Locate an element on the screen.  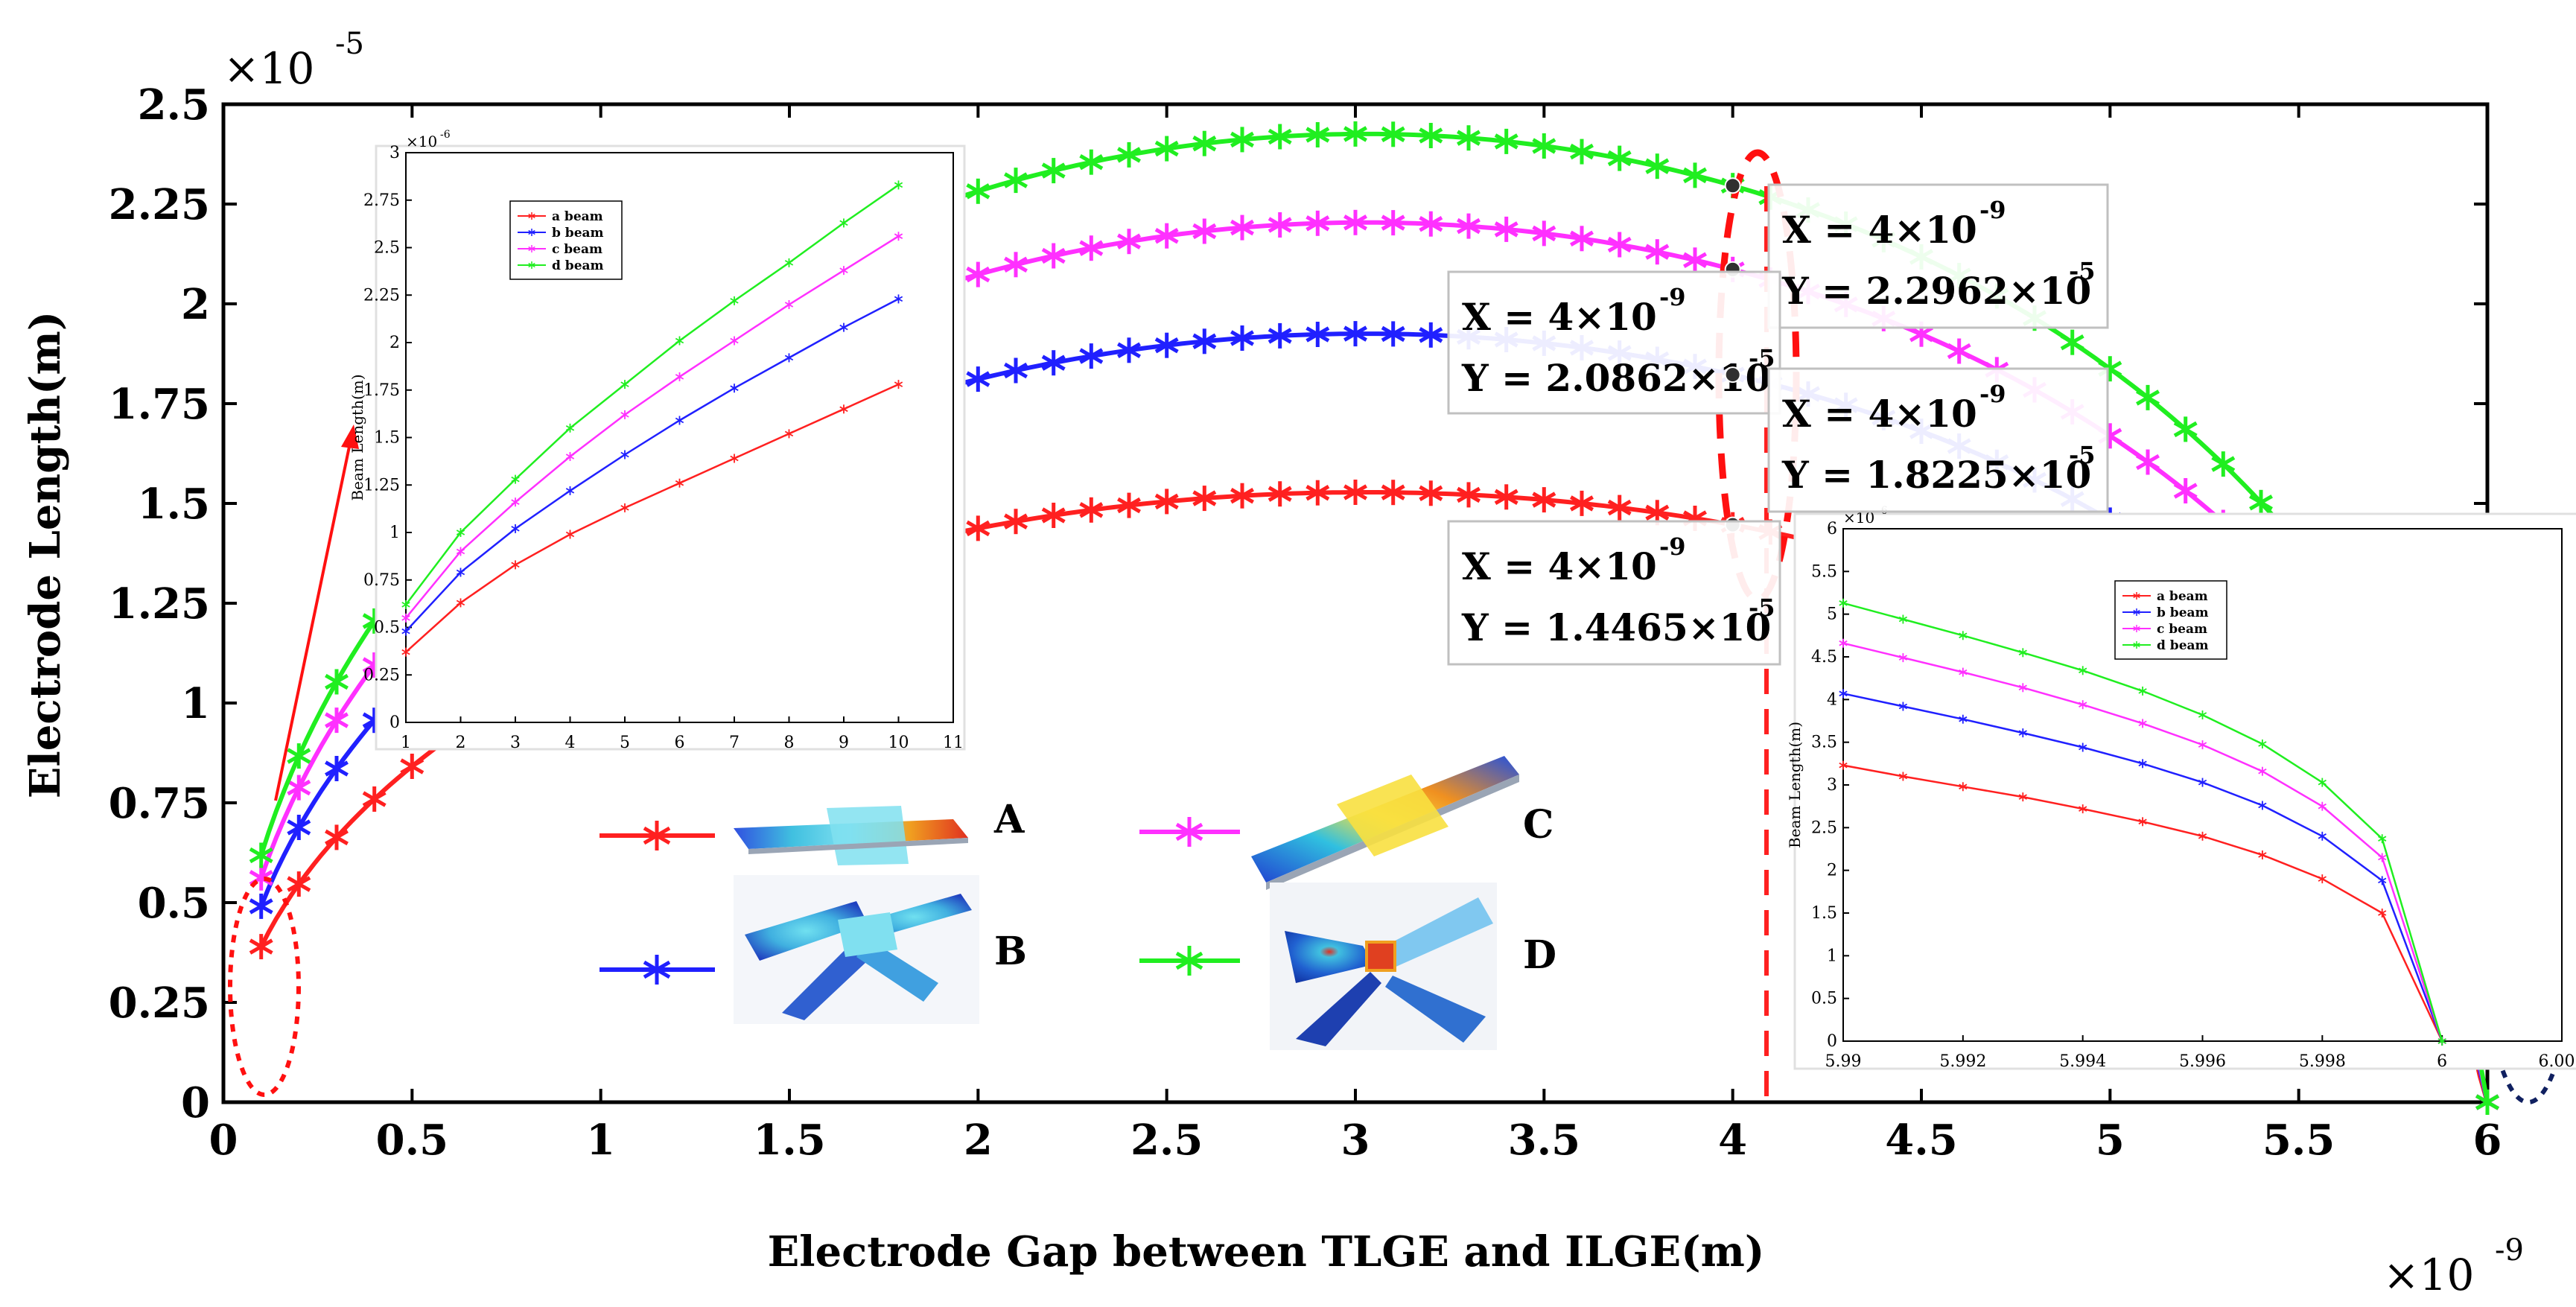
inset-y-tick-label: 1.25 is located at coordinates (381, 485).